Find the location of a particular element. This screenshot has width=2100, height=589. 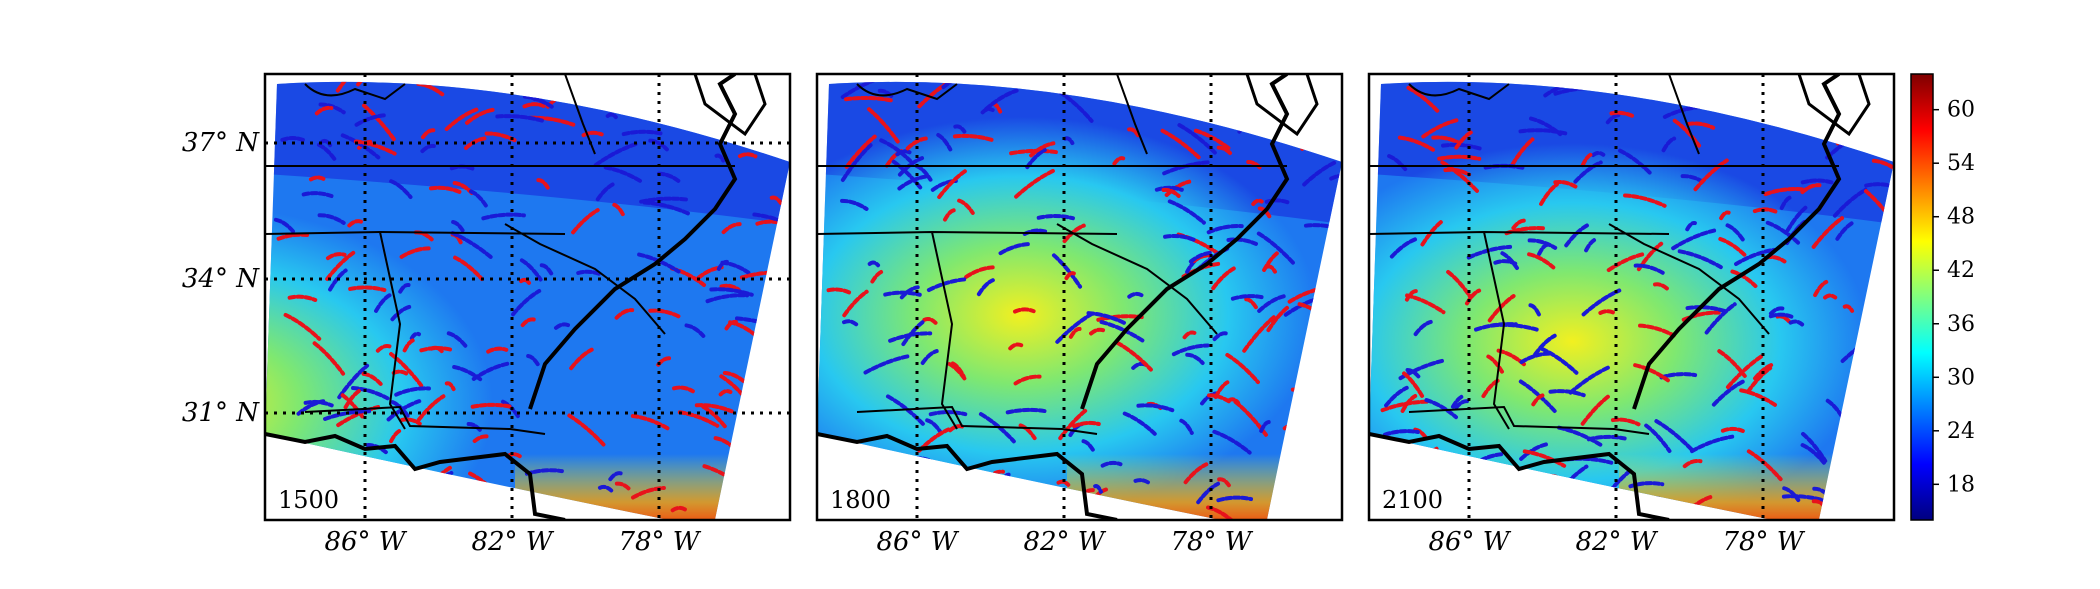

colorbar: 60 54 48 42 36 30 24 18 is located at coordinates (1942, 297).